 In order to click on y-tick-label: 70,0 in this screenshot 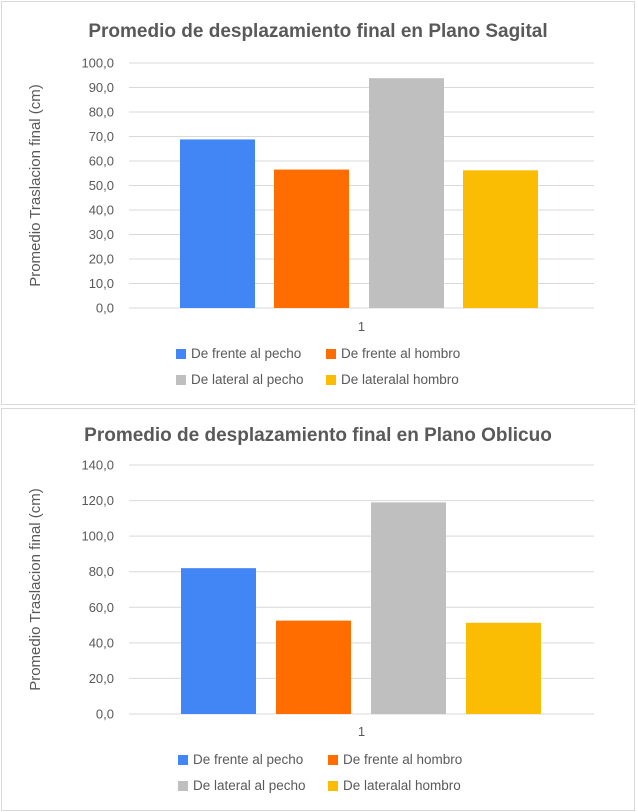, I will do `click(101, 136)`.